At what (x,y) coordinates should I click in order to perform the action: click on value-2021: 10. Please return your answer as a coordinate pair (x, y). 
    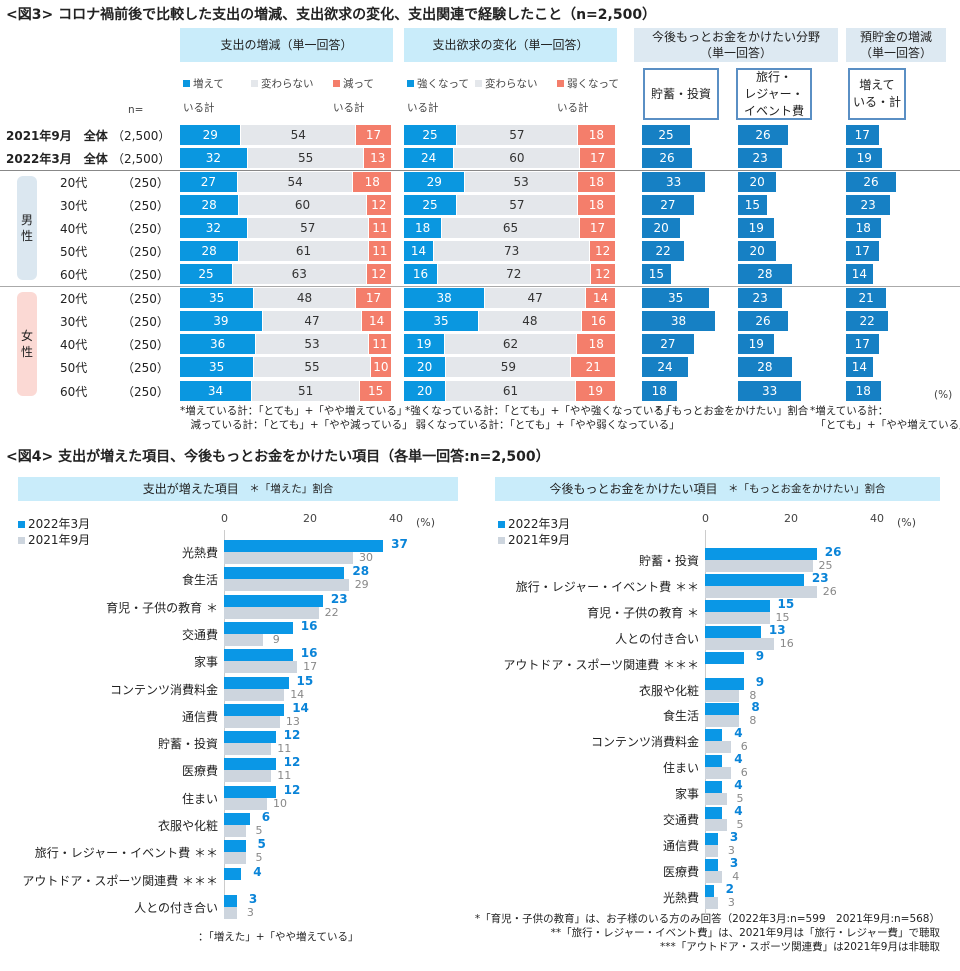
    Looking at the image, I should click on (280, 803).